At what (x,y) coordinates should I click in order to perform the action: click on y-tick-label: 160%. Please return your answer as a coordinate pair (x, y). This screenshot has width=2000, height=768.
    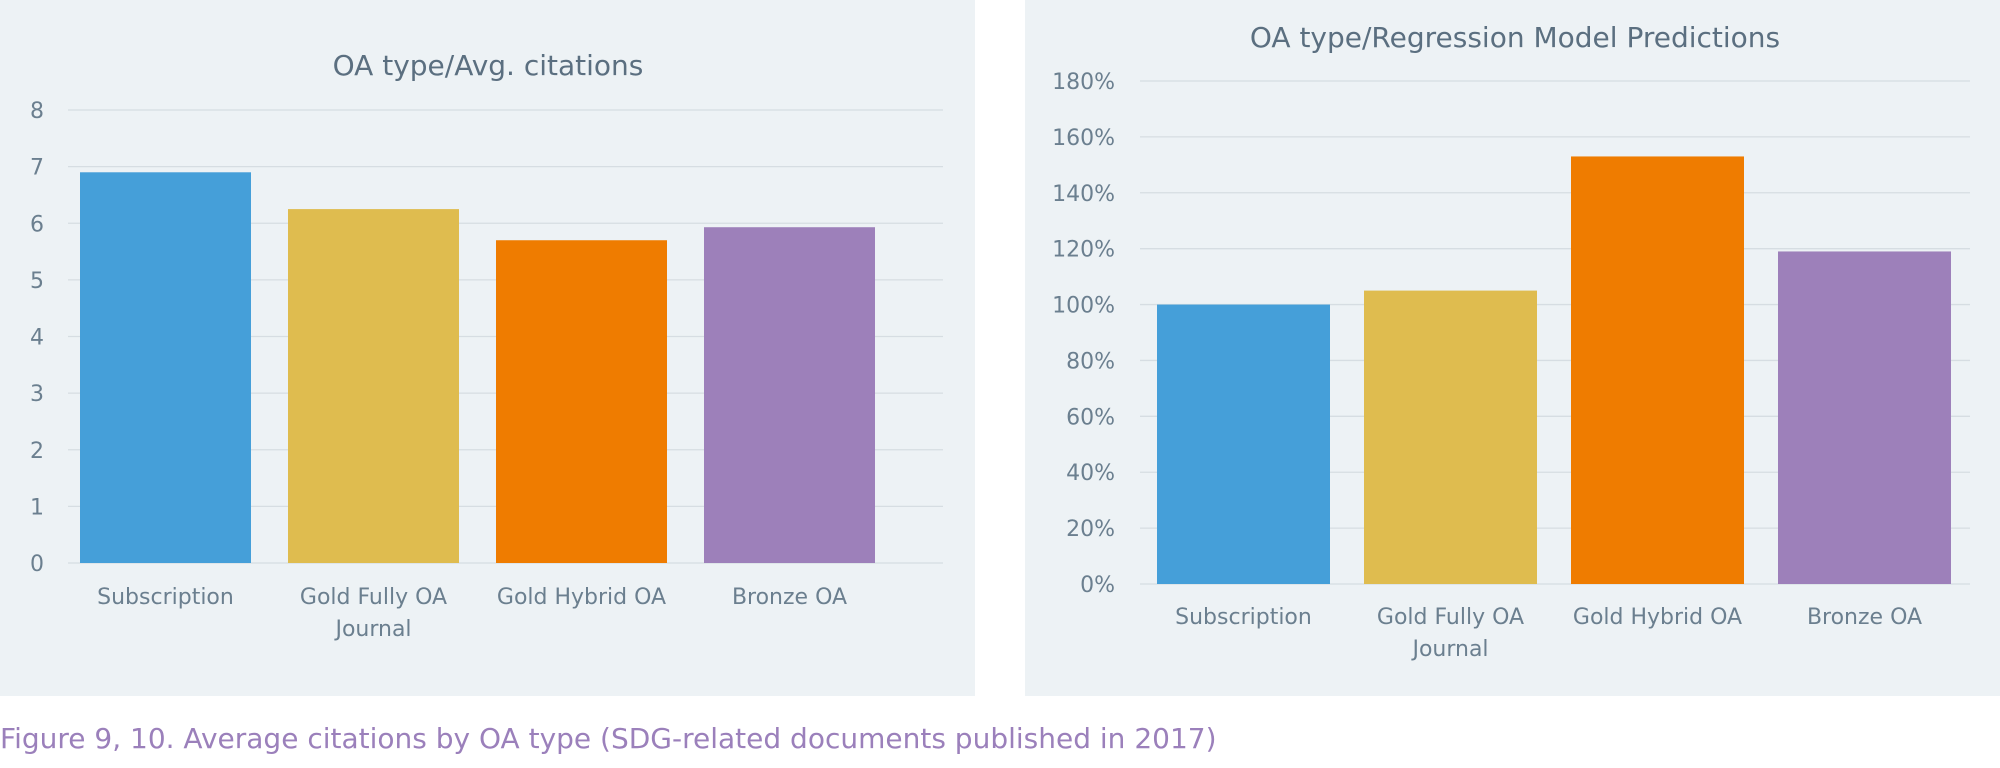
    Looking at the image, I should click on (1083, 138).